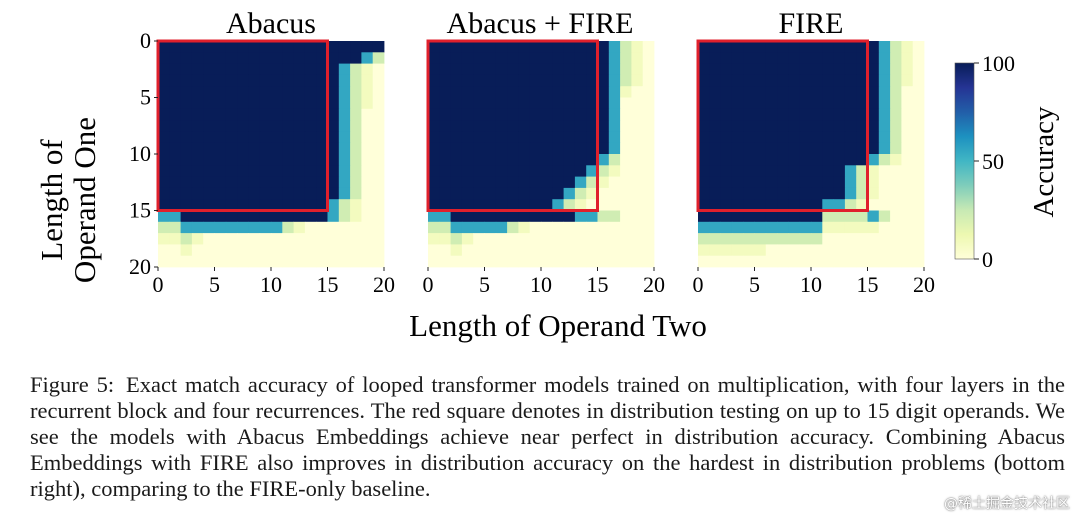 The image size is (1080, 521). What do you see at coordinates (540, 137) in the screenshot?
I see `panel-abacus-fire: Abacus + FIRE` at bounding box center [540, 137].